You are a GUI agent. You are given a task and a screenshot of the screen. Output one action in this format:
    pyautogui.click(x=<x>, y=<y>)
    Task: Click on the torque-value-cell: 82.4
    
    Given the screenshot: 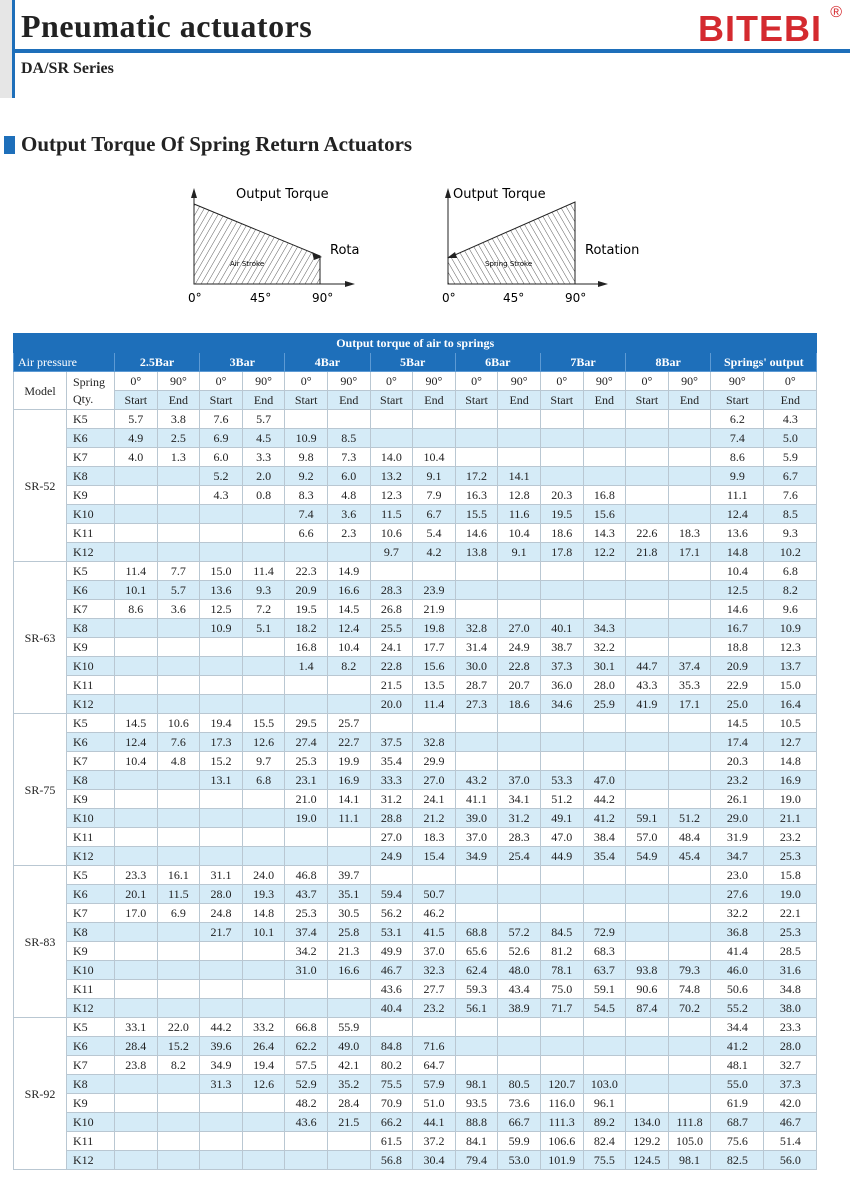 What is the action you would take?
    pyautogui.click(x=604, y=1141)
    